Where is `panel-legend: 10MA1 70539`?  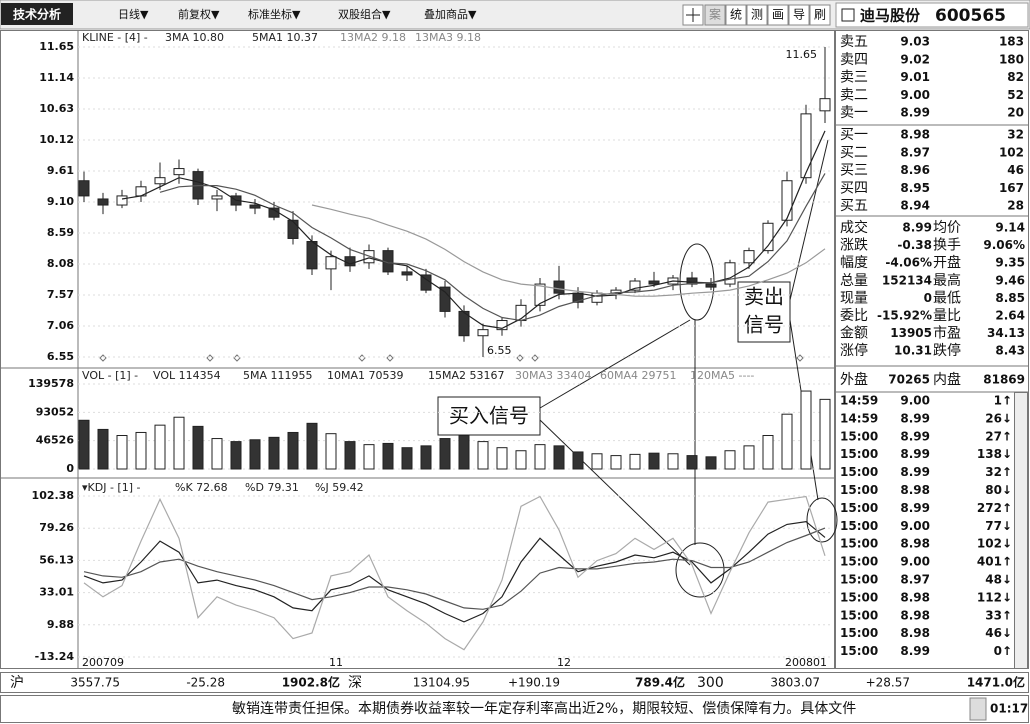
panel-legend: 10MA1 70539 is located at coordinates (365, 375).